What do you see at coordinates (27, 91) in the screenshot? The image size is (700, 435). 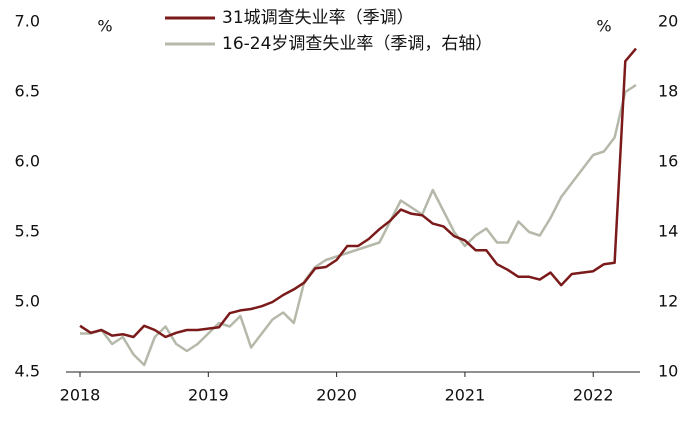 I see `y-tick-label: 6.5` at bounding box center [27, 91].